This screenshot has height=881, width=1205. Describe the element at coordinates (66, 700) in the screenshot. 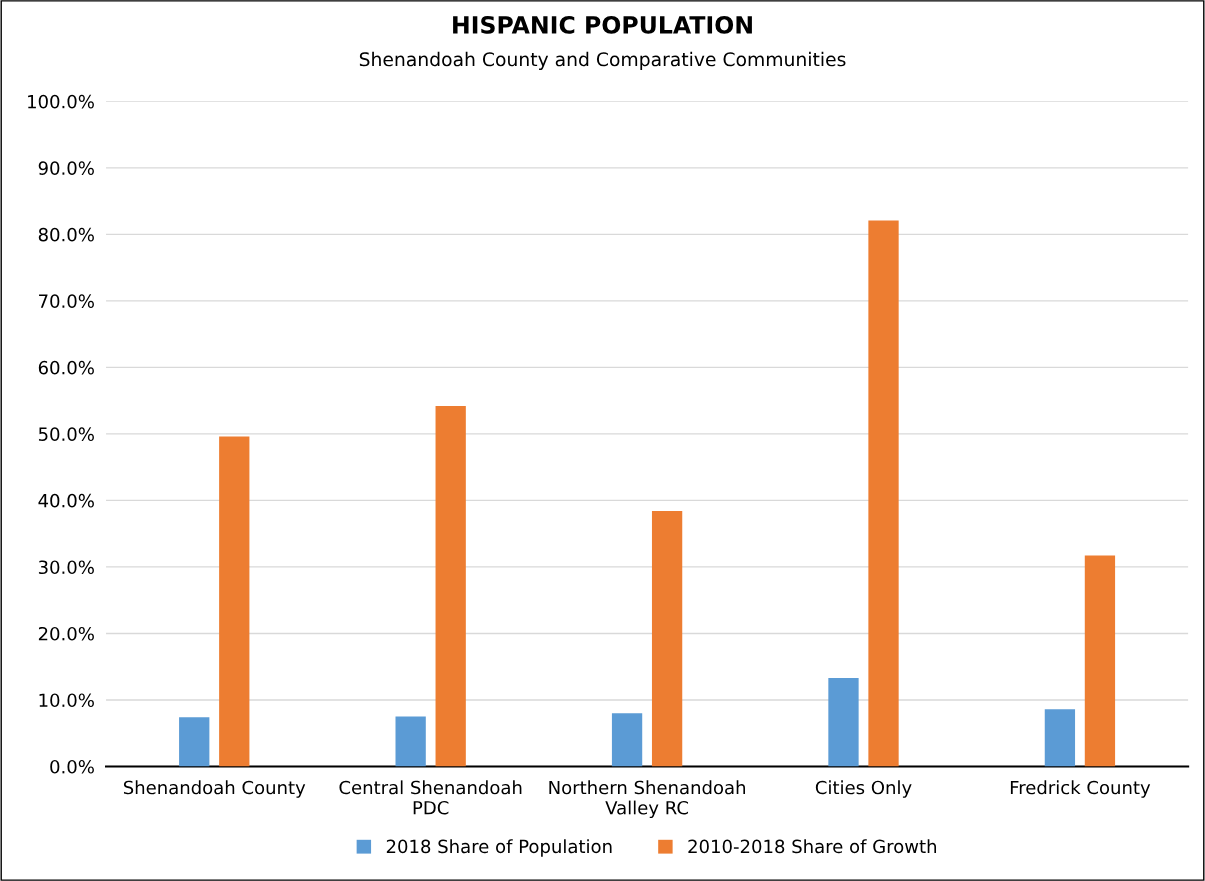

I see `y-tick-label: 10.0%` at that location.